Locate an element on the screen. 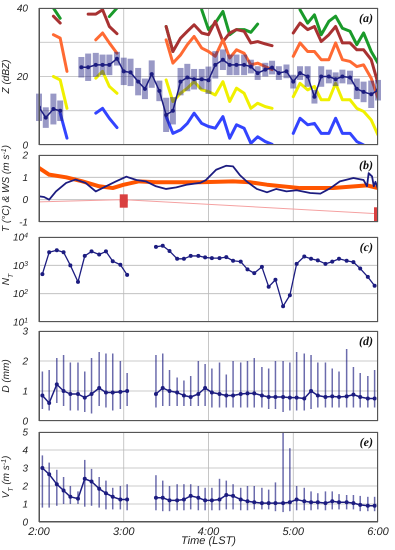 The image size is (395, 550). annotation: (c) is located at coordinates (366, 247).